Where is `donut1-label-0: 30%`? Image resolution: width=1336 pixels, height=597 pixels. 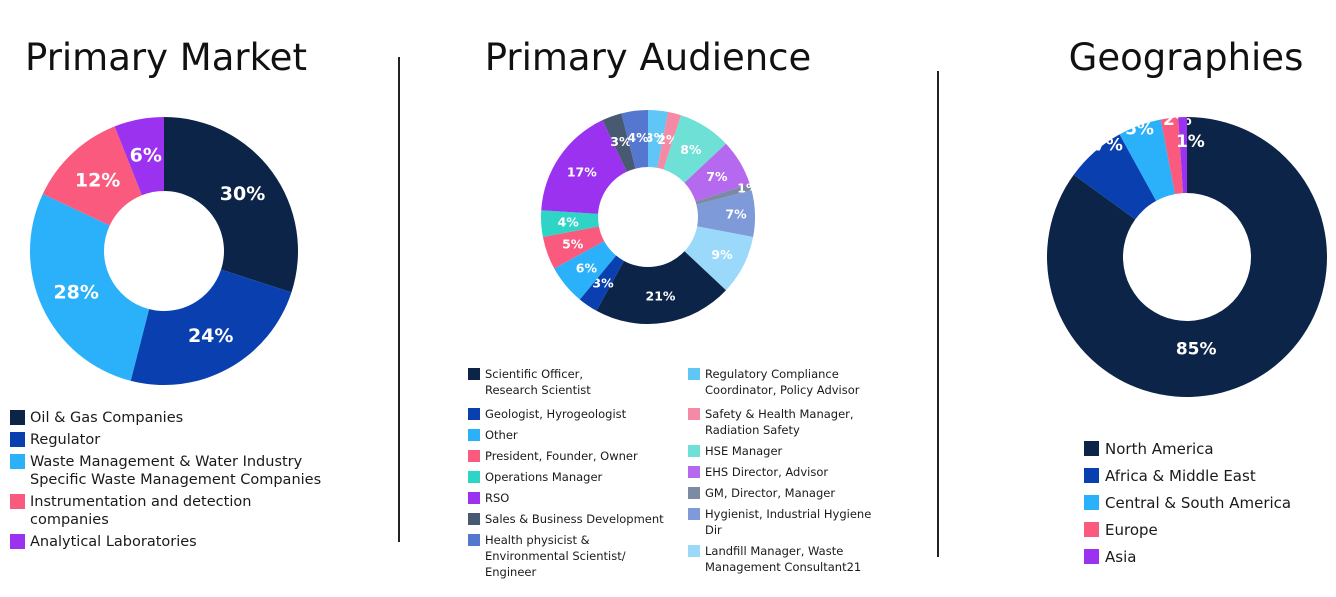
donut1-label-0: 30% is located at coordinates (242, 194).